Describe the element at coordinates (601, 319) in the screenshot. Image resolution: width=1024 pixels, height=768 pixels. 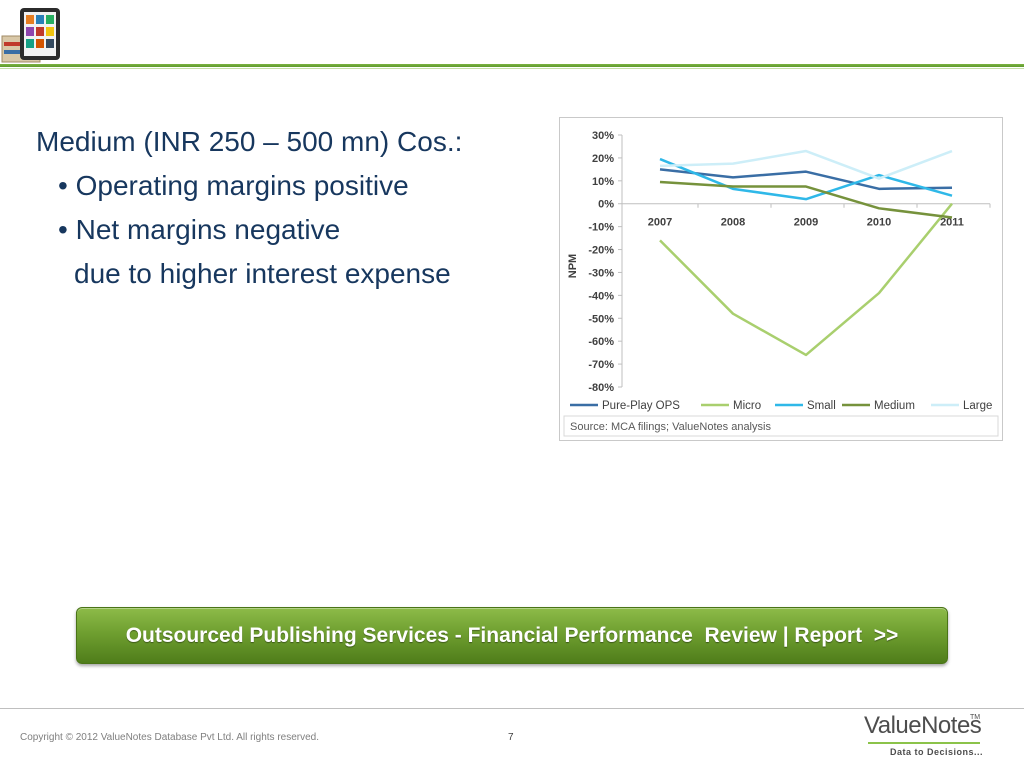
I see `y-tick-label: -50%` at that location.